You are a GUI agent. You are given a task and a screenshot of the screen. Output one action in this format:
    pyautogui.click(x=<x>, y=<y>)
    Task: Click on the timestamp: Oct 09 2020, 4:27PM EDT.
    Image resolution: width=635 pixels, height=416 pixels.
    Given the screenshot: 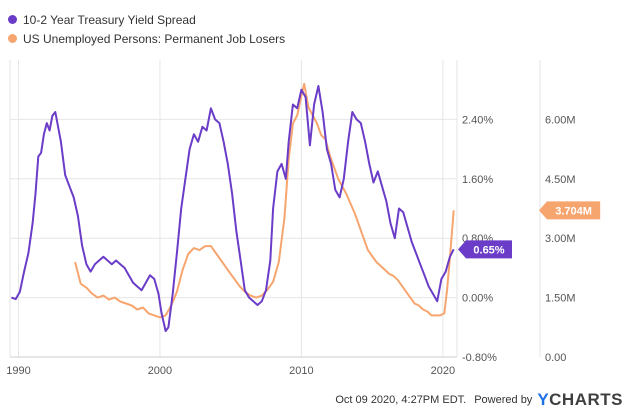 What is the action you would take?
    pyautogui.click(x=401, y=400)
    